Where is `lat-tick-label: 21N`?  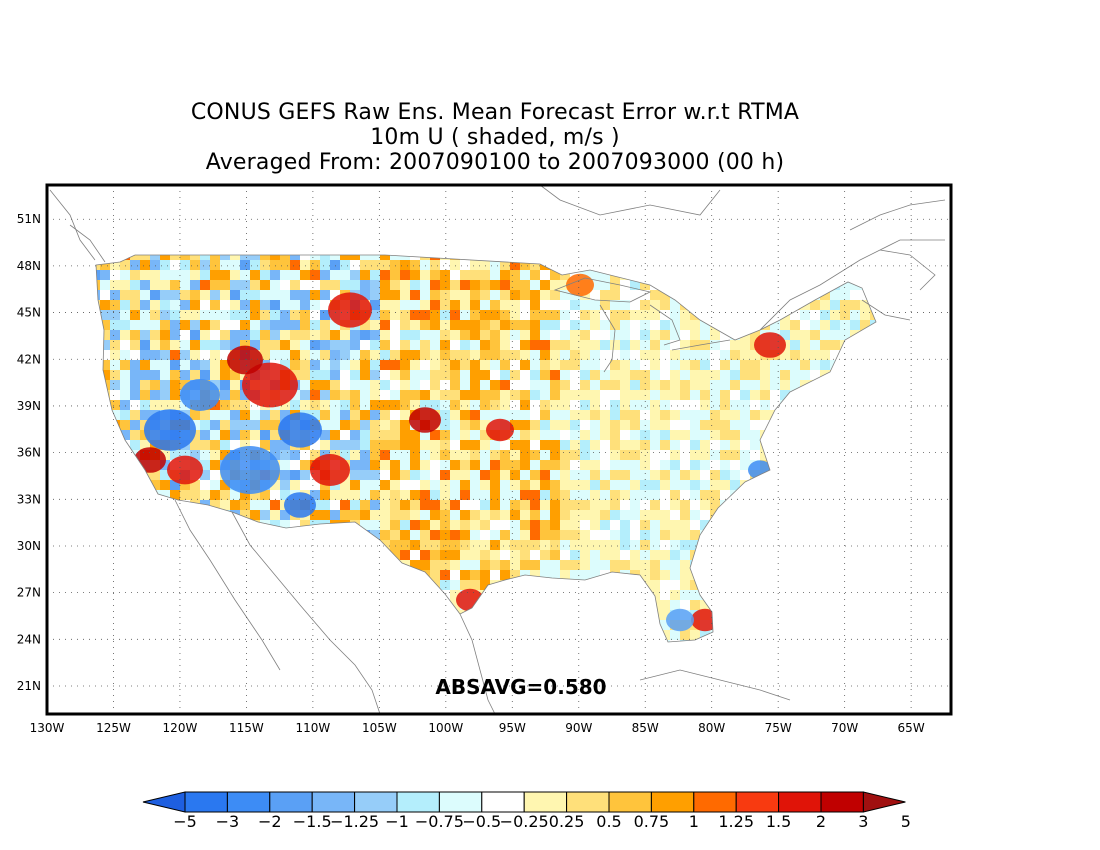
lat-tick-label: 21N is located at coordinates (29, 686).